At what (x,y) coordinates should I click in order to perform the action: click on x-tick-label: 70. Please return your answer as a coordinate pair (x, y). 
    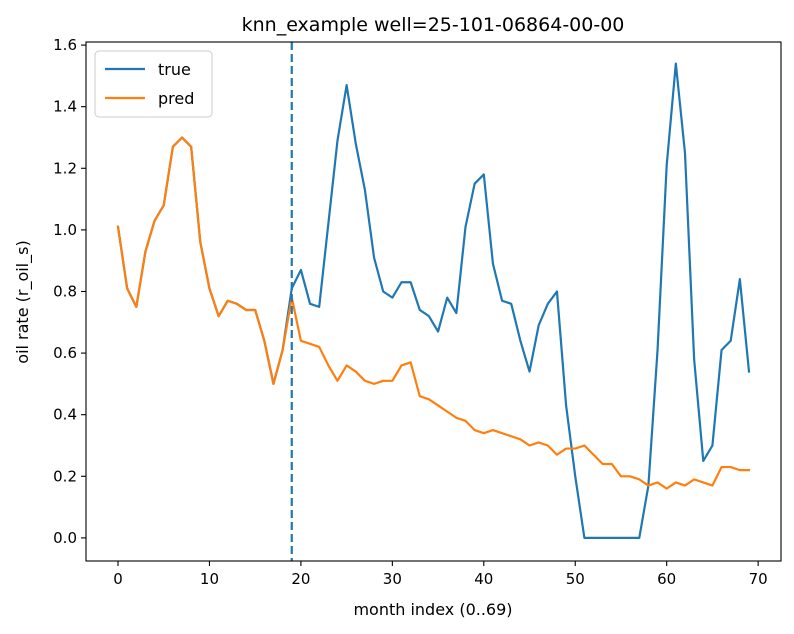
    Looking at the image, I should click on (758, 579).